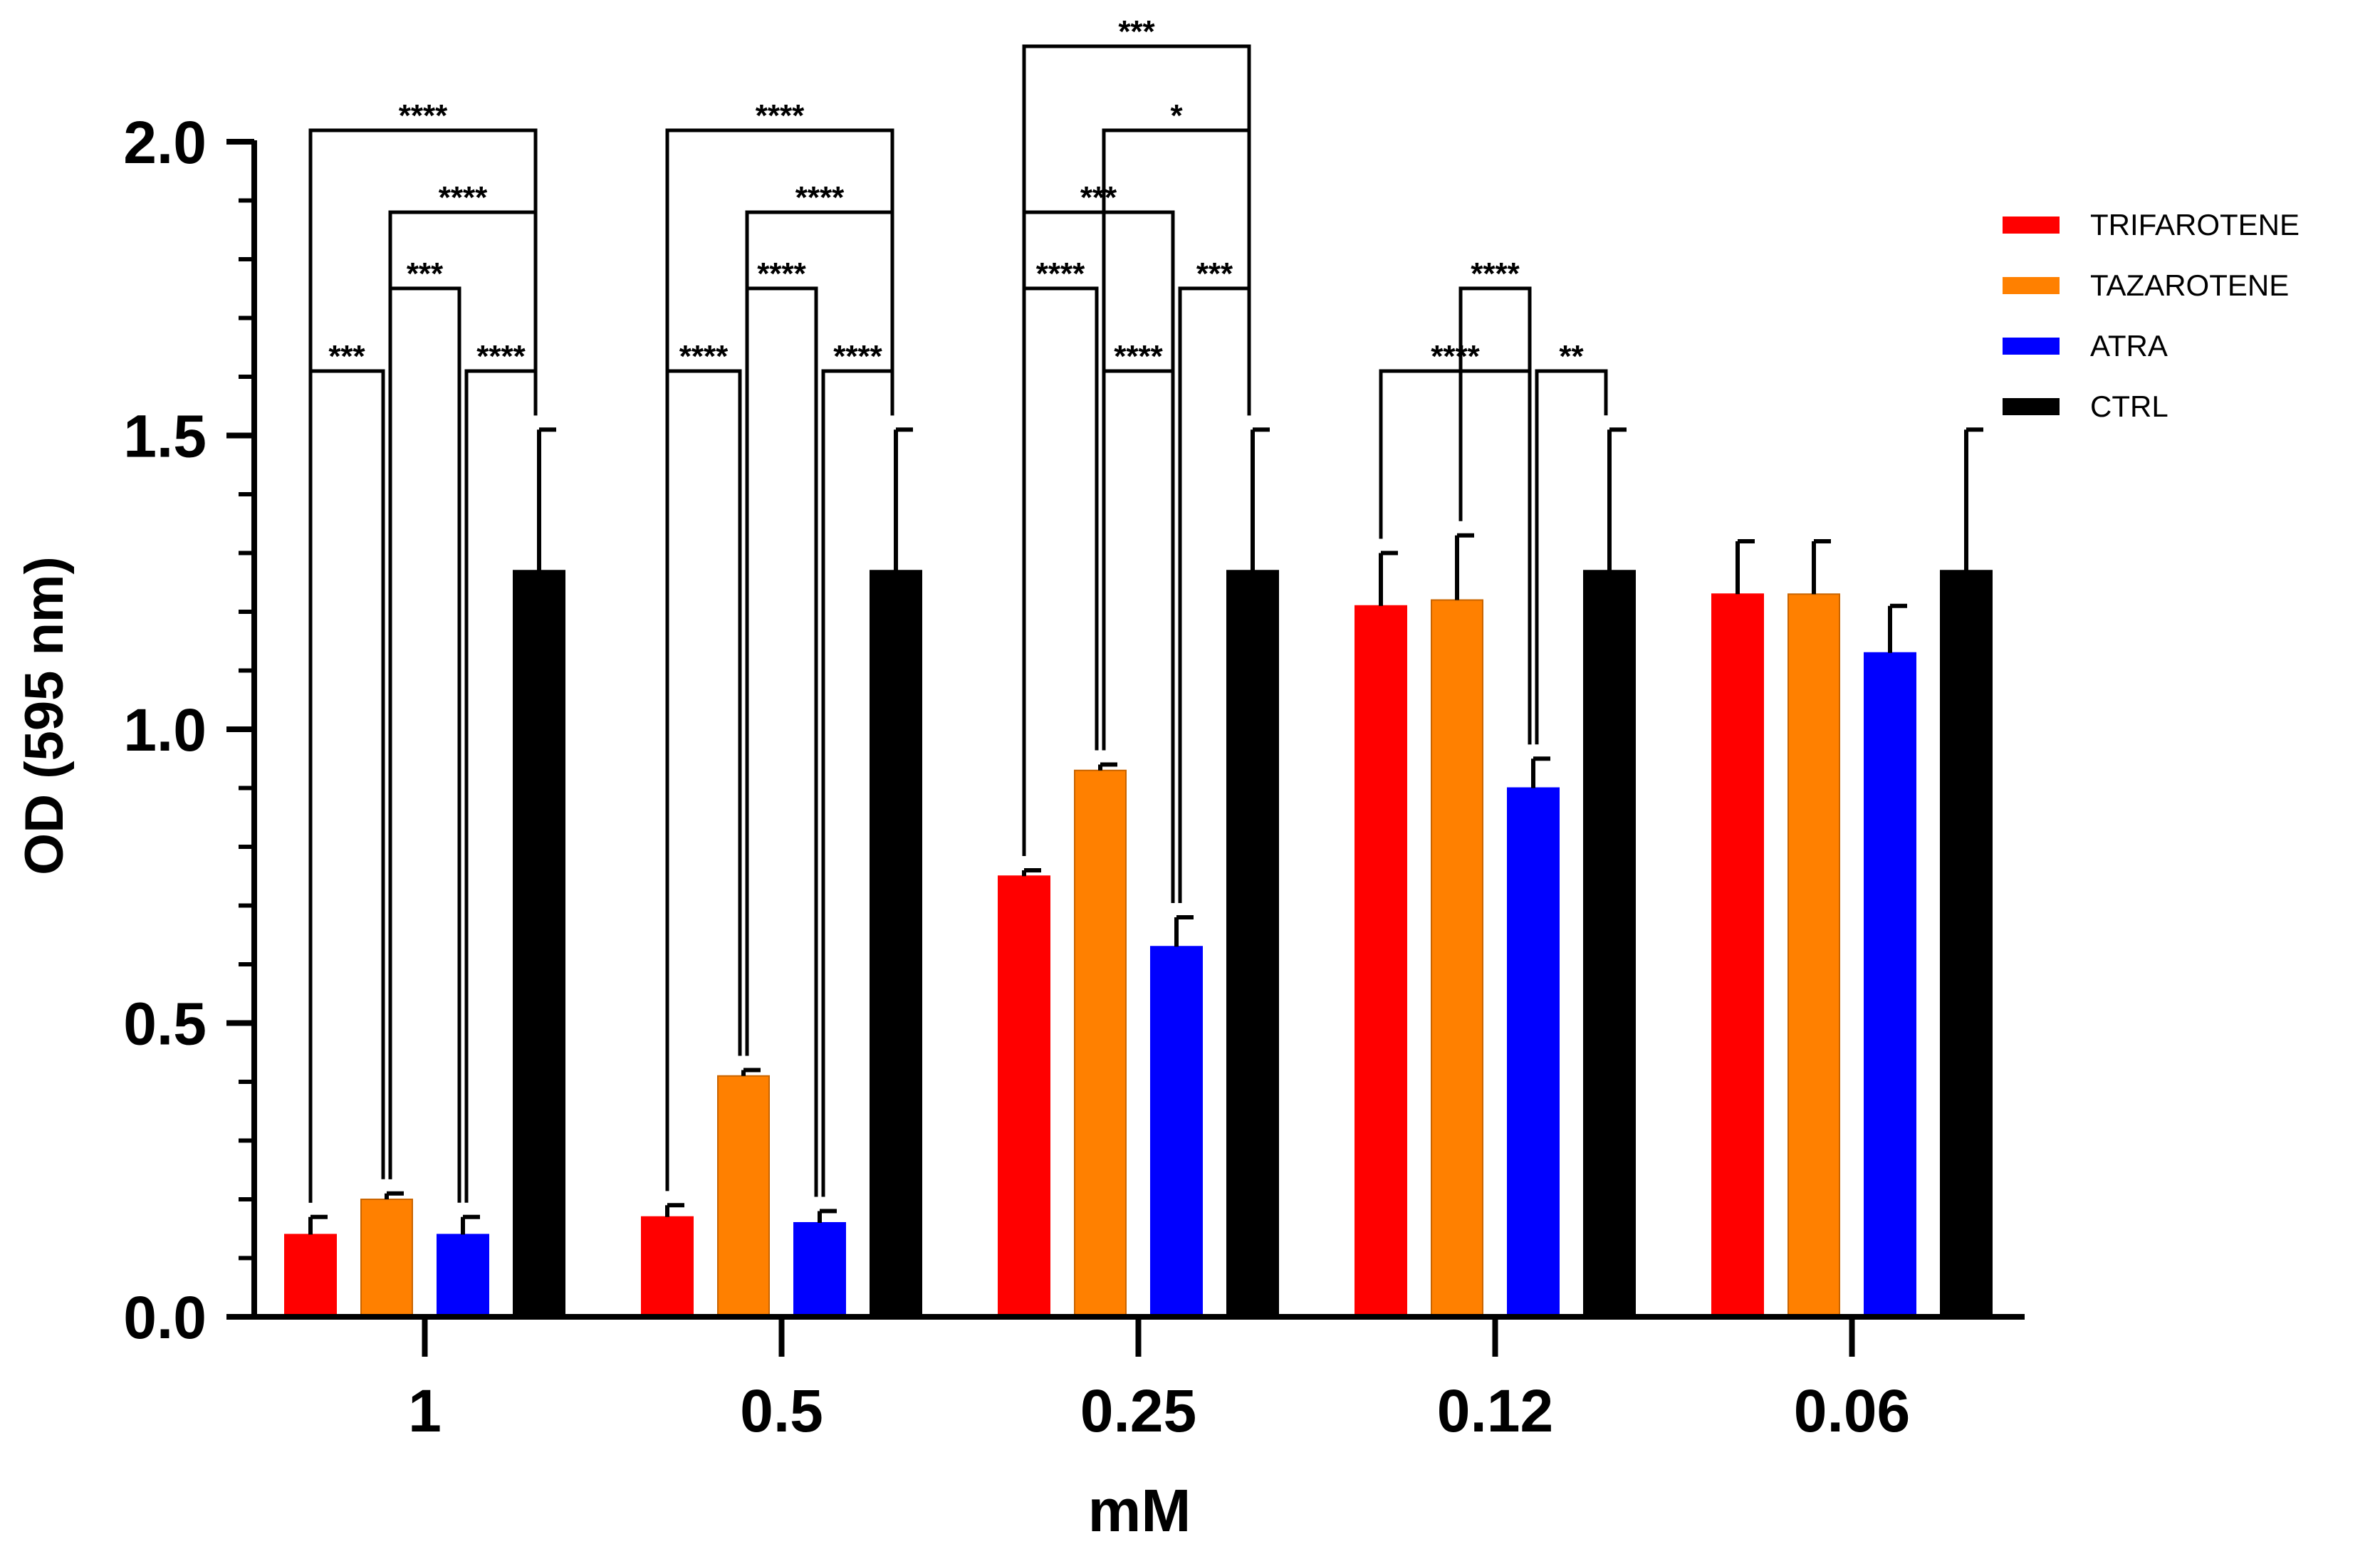  What do you see at coordinates (1138, 1410) in the screenshot?
I see `x-tick-label: 0.25` at bounding box center [1138, 1410].